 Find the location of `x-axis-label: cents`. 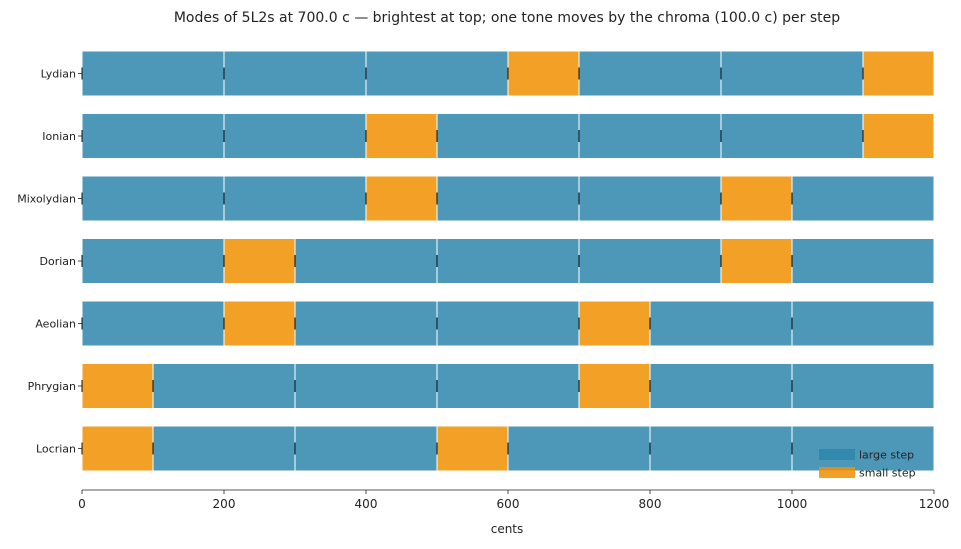

x-axis-label: cents is located at coordinates (507, 529).